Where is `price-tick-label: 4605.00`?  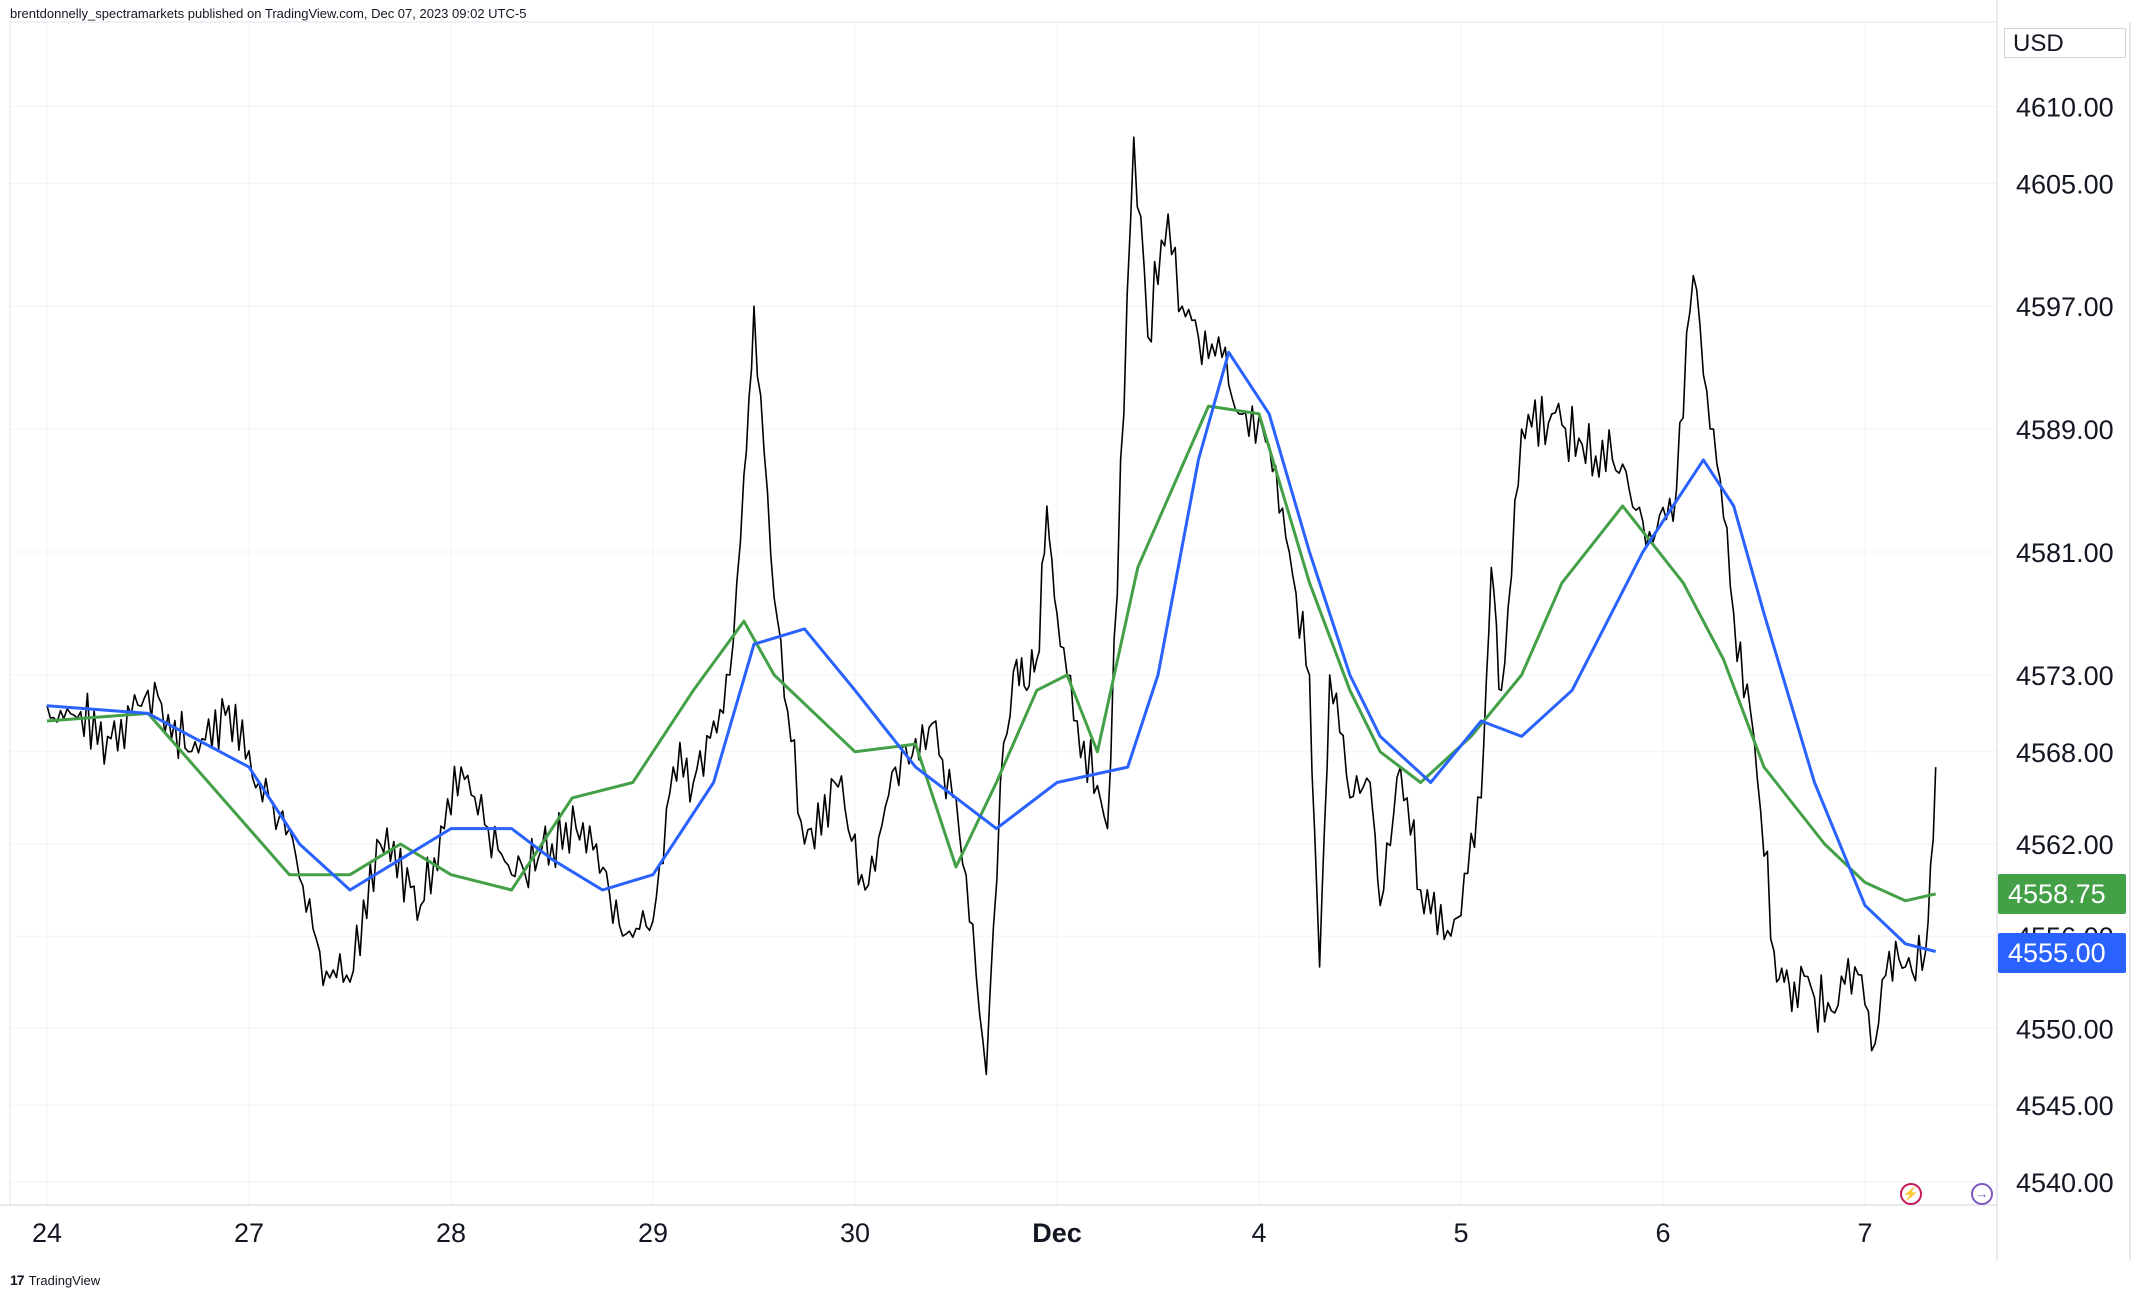 price-tick-label: 4605.00 is located at coordinates (2065, 184).